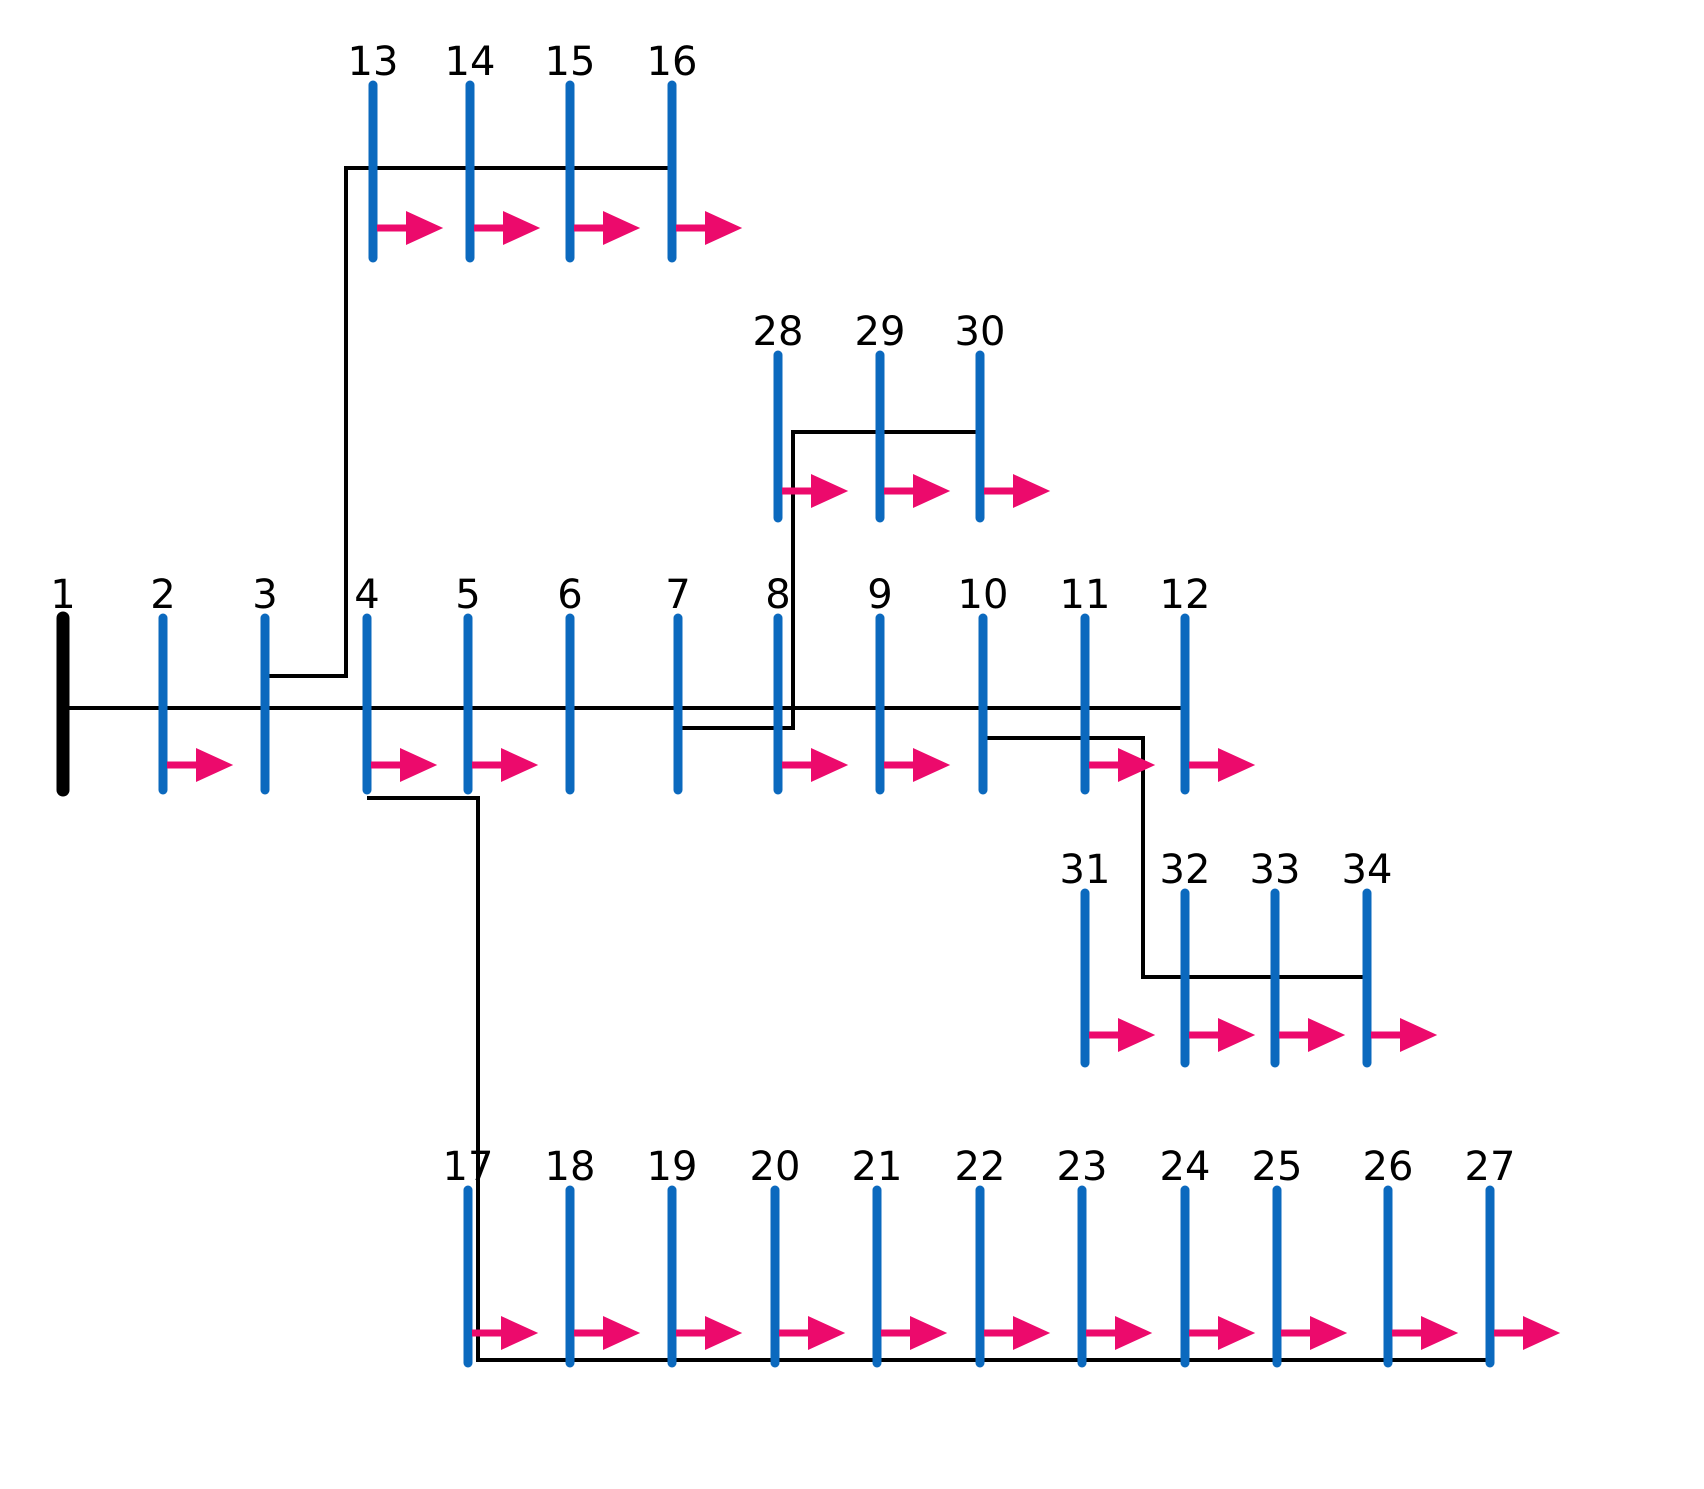 Image resolution: width=1704 pixels, height=1489 pixels. I want to click on bus-1-label: 1, so click(62, 595).